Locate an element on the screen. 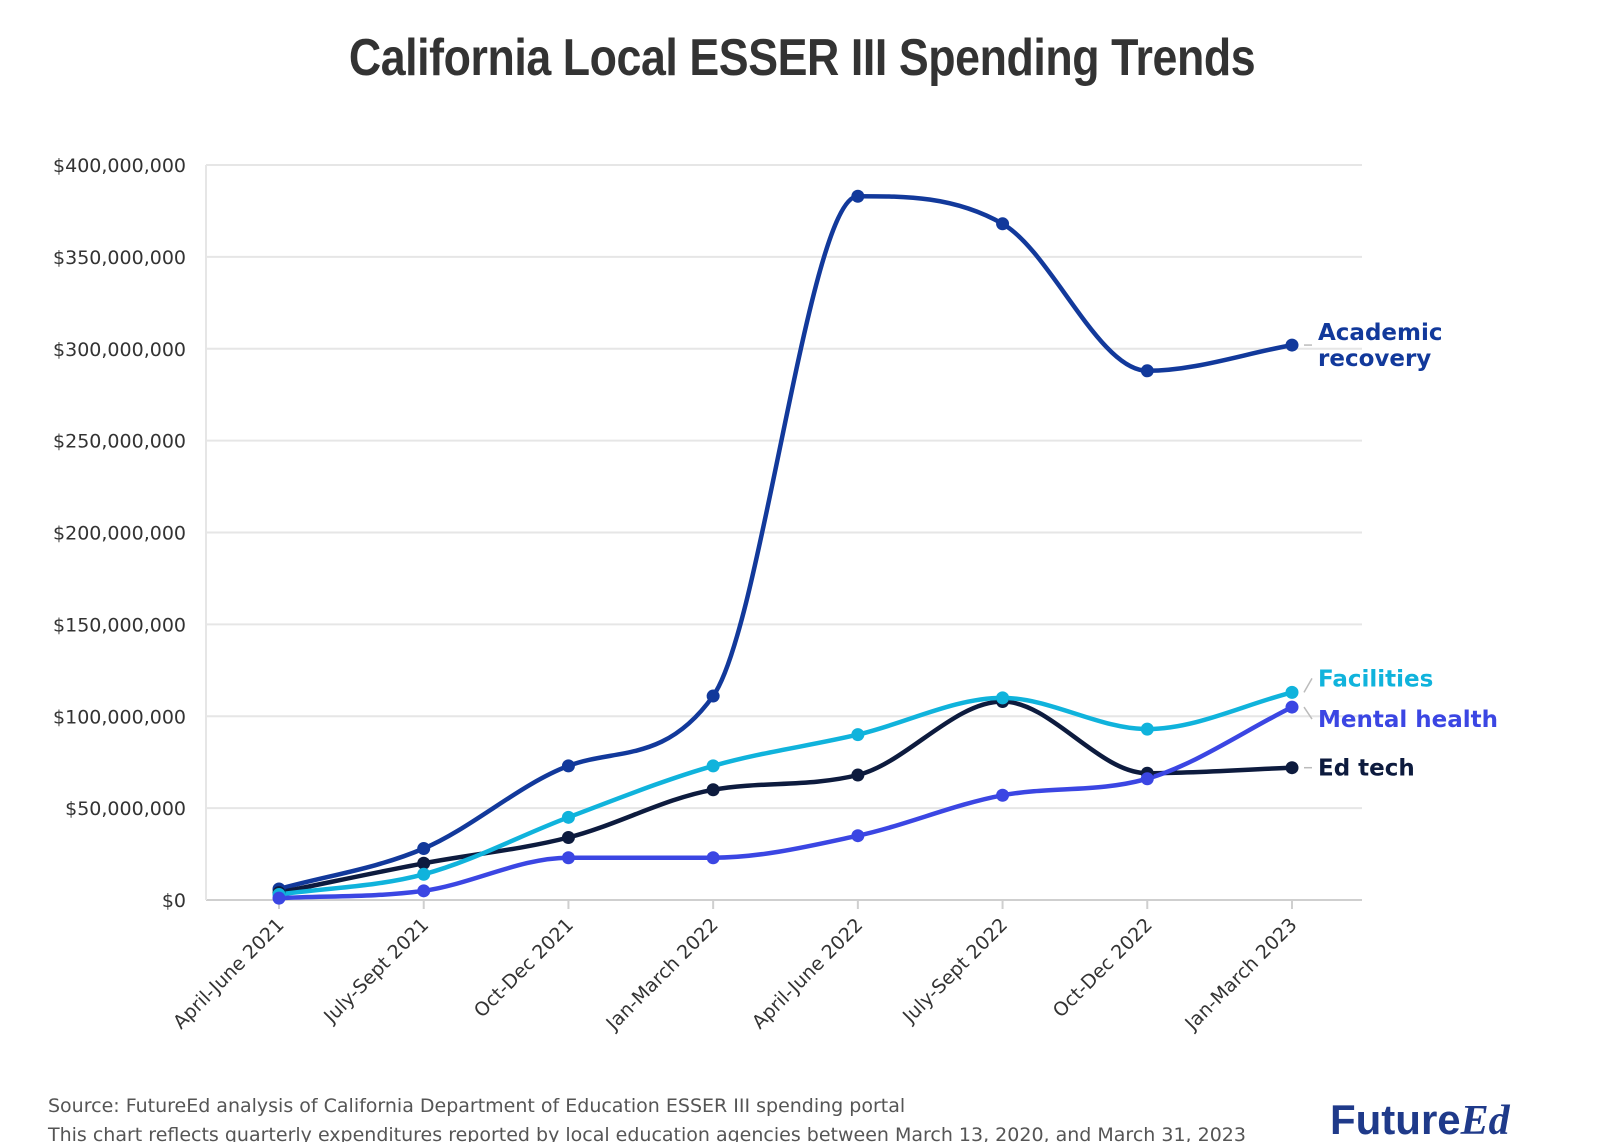 This screenshot has height=1142, width=1604. series-label-ed-tech: Ed tech is located at coordinates (1366, 769).